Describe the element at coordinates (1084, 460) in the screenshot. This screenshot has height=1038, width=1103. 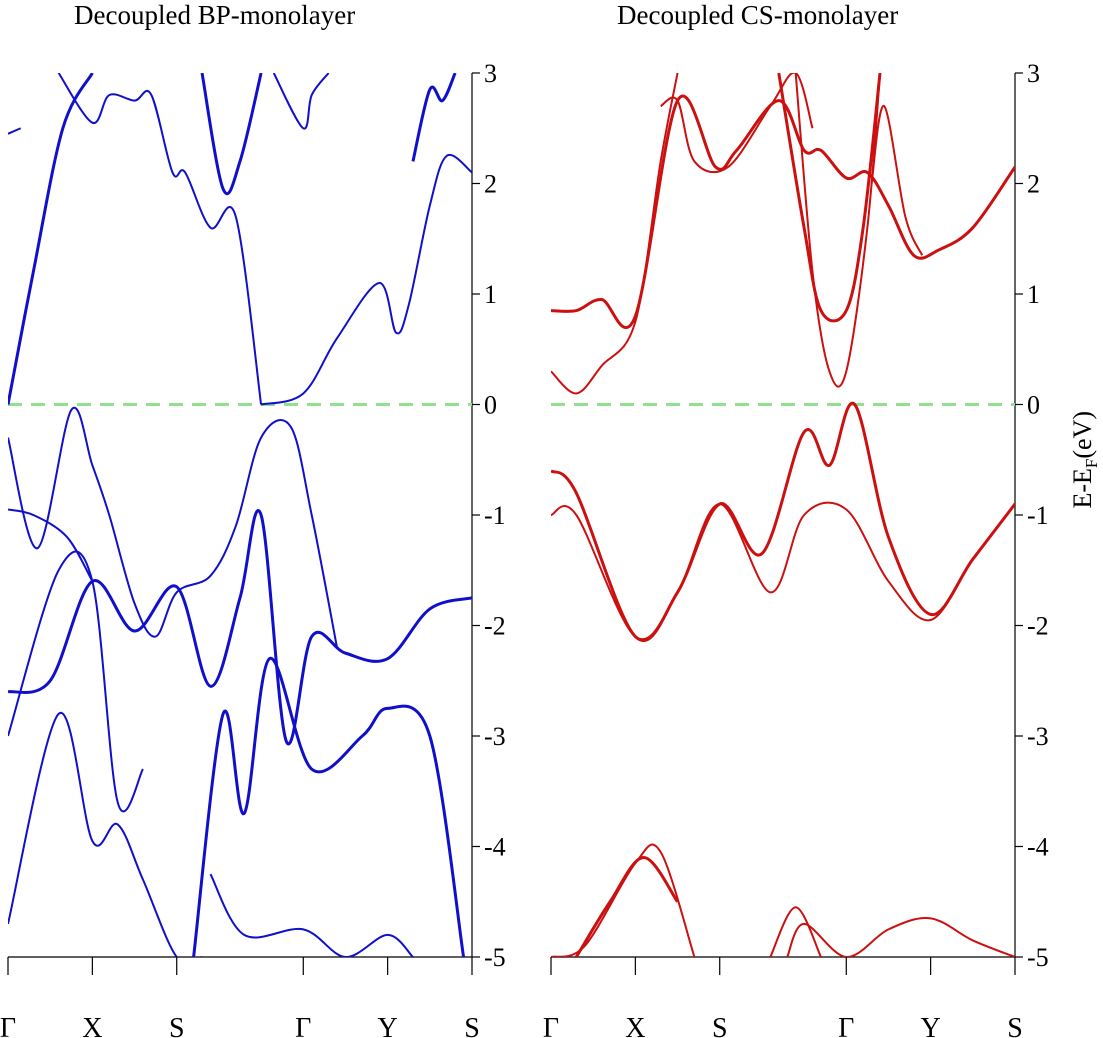
I see `y-axis-title: E-EF(eV)` at that location.